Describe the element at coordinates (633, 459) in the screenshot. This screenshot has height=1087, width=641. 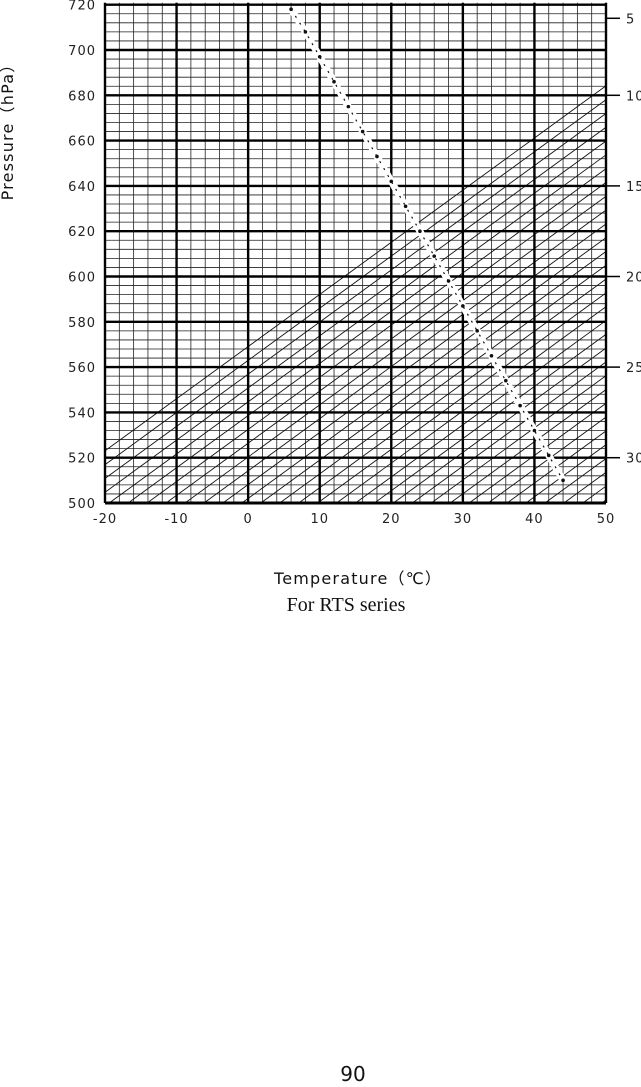
I see `right-tick-label: 30` at that location.